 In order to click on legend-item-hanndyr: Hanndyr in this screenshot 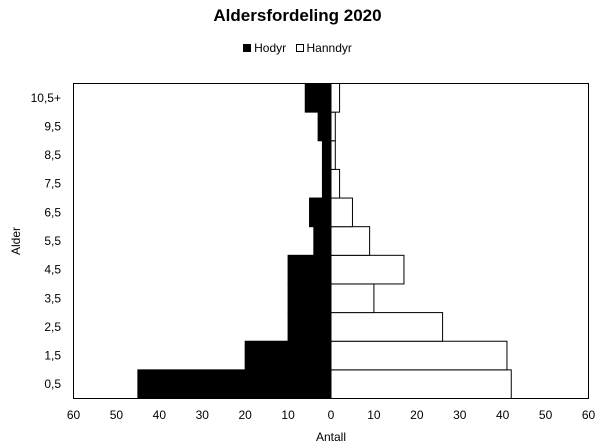, I will do `click(323, 48)`.